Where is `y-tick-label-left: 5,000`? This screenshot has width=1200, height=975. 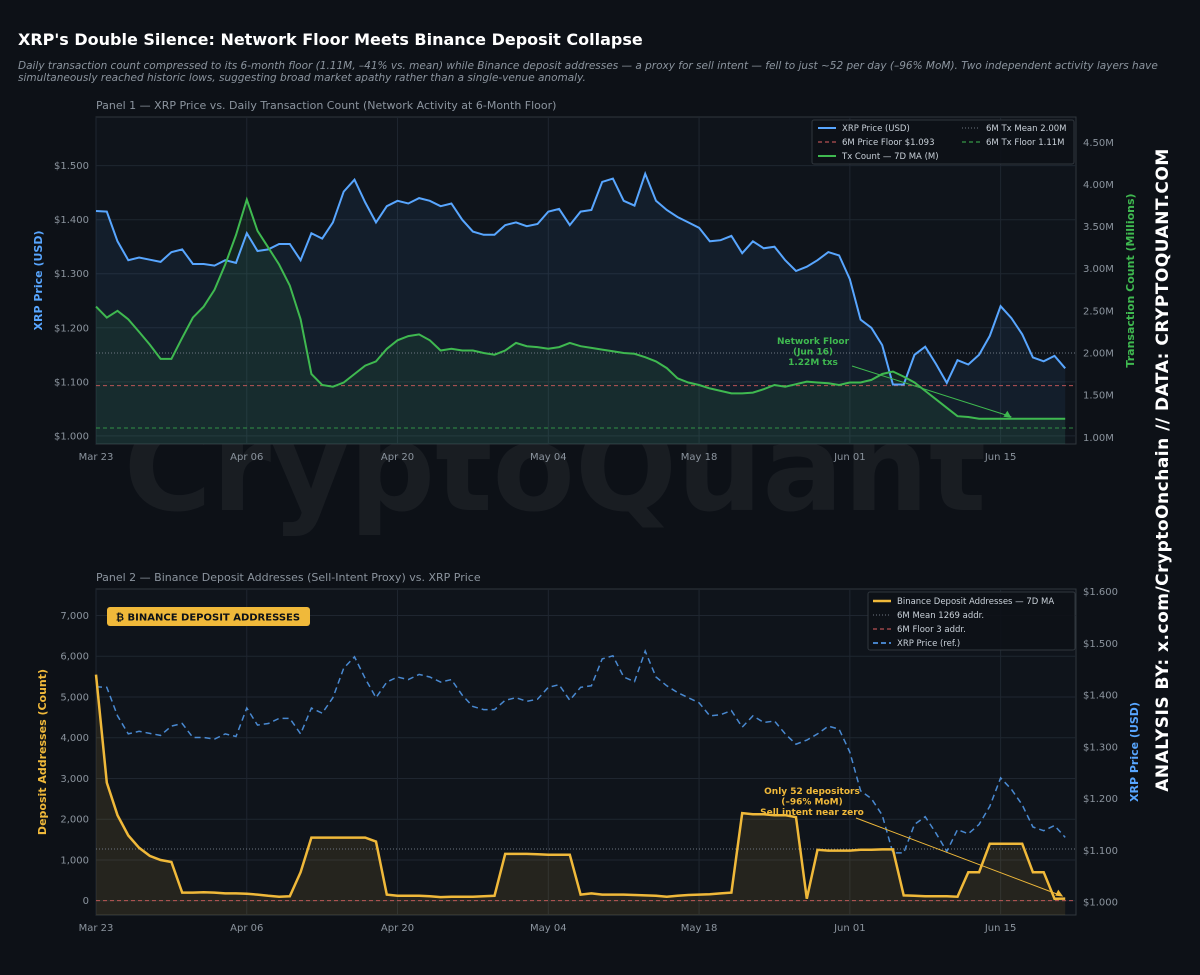
y-tick-label-left: 5,000 is located at coordinates (74, 697).